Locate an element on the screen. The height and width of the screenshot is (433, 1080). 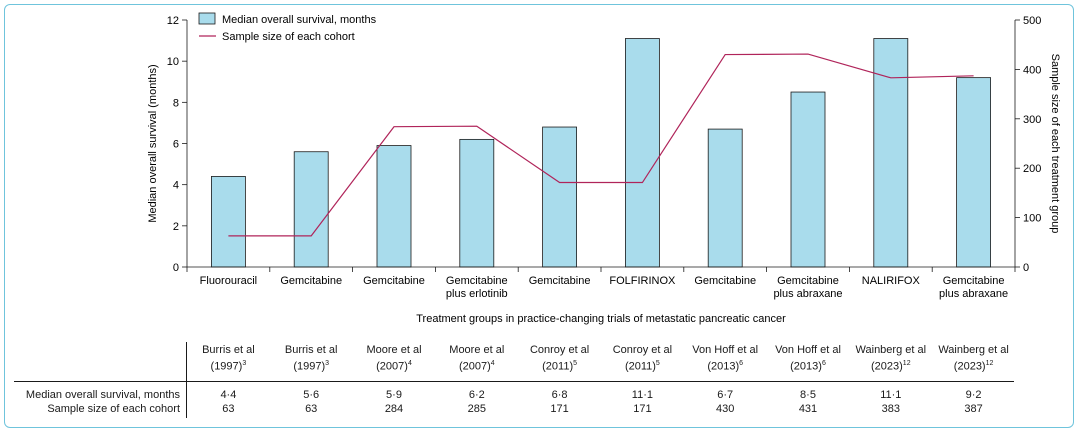
legend-bar-label: Median overall survival, months is located at coordinates (299, 20).